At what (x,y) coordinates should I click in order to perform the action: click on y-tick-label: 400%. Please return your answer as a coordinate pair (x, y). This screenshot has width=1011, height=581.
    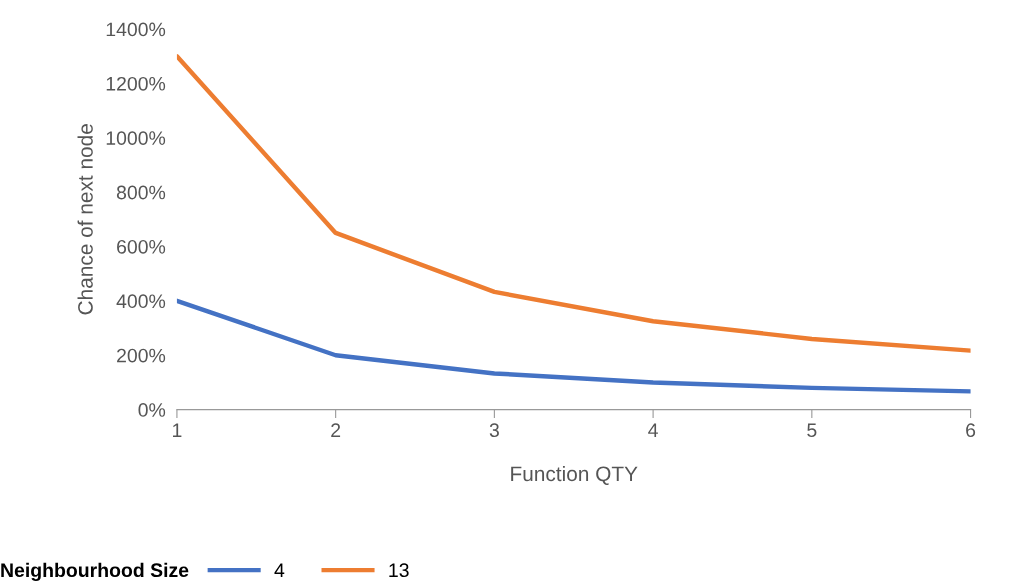
    Looking at the image, I should click on (141, 301).